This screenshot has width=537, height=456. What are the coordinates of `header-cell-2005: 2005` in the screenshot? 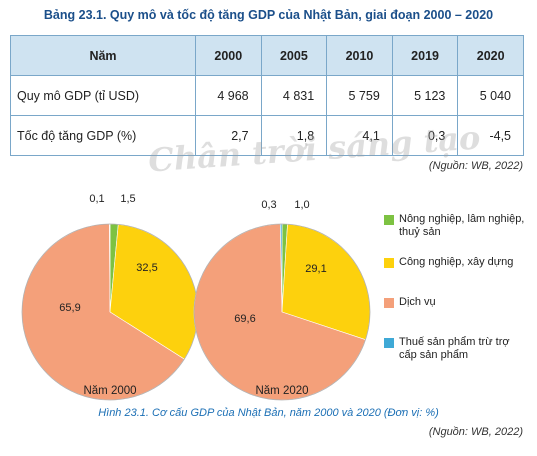 It's located at (294, 55).